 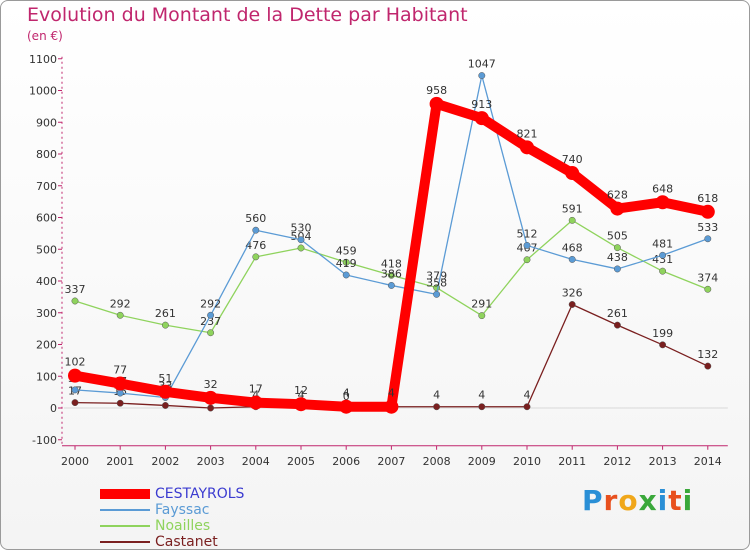 I want to click on data-label: 17, so click(x=256, y=389).